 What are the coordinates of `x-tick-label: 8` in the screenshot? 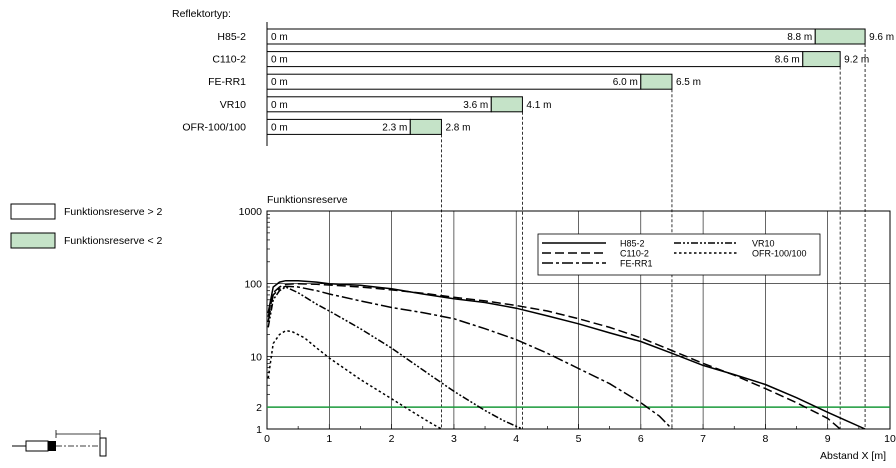 It's located at (765, 439).